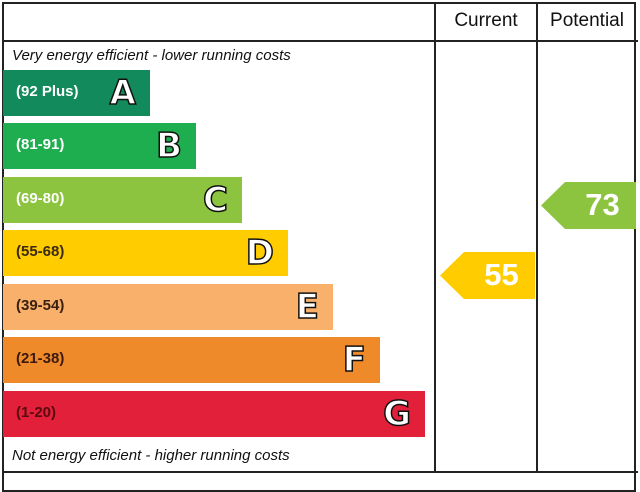 This screenshot has width=640, height=492. What do you see at coordinates (47, 91) in the screenshot?
I see `band-range-label: (92 Plus)` at bounding box center [47, 91].